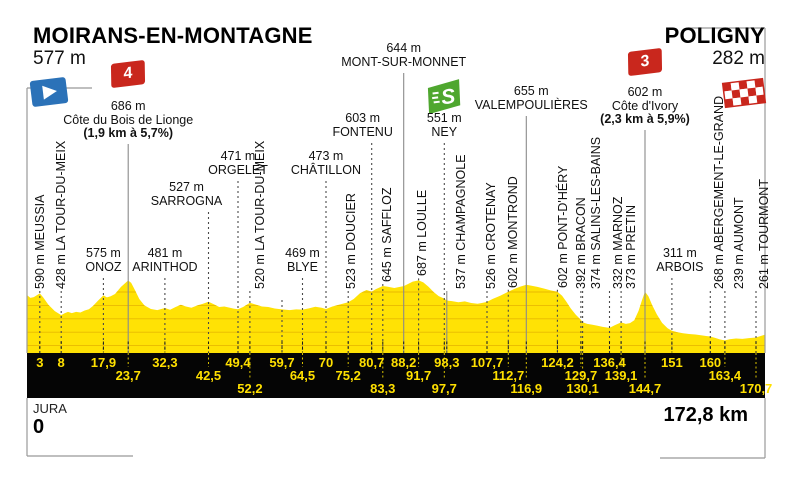  I want to click on town-label: 239 m AUMONT, so click(738, 243).